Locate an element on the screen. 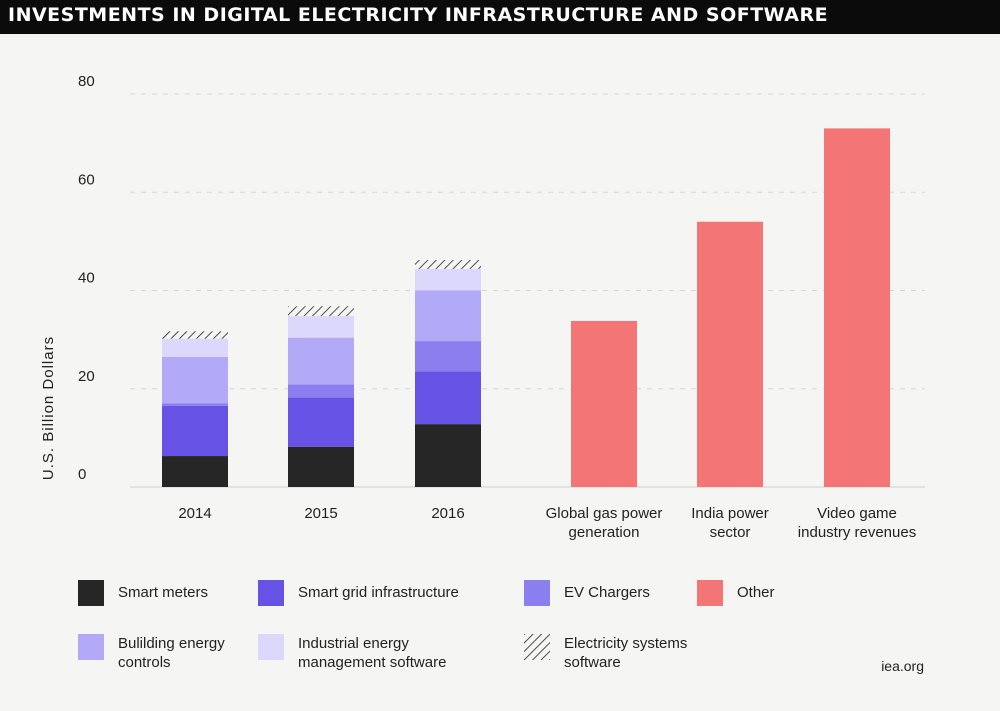 The width and height of the screenshot is (1000, 711). y-tick-label: 60 is located at coordinates (86, 179).